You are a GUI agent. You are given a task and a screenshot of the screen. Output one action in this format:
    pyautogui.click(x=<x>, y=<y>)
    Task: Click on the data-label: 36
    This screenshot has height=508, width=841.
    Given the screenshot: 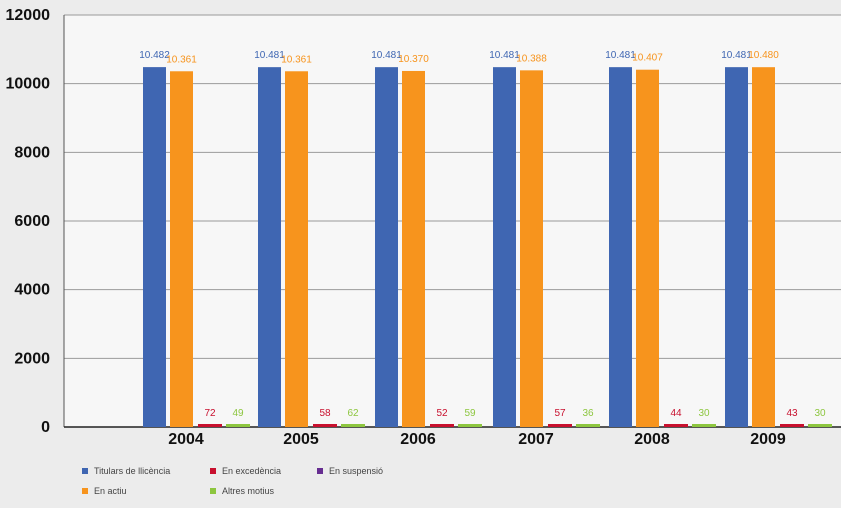 What is the action you would take?
    pyautogui.click(x=588, y=413)
    